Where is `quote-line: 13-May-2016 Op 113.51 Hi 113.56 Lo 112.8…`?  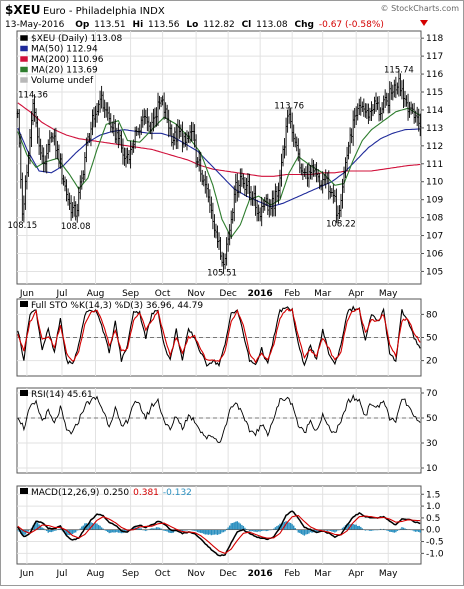
quote-line: 13-May-2016 Op 113.51 Hi 113.56 Lo 112.8… is located at coordinates (194, 25).